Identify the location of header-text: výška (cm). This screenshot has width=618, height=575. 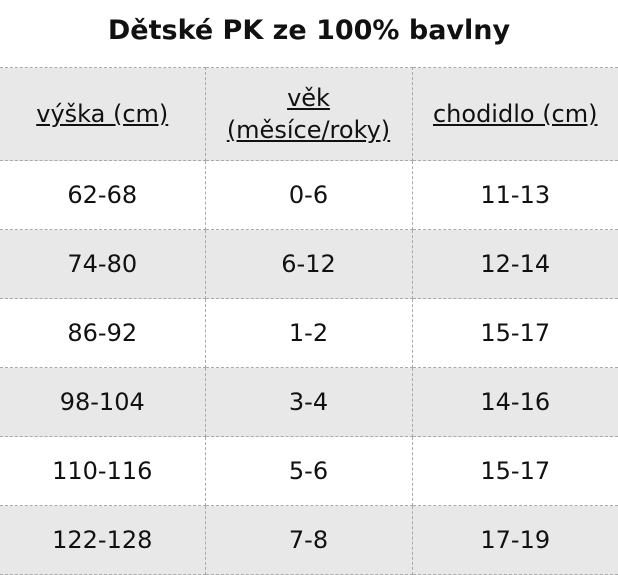
(102, 114).